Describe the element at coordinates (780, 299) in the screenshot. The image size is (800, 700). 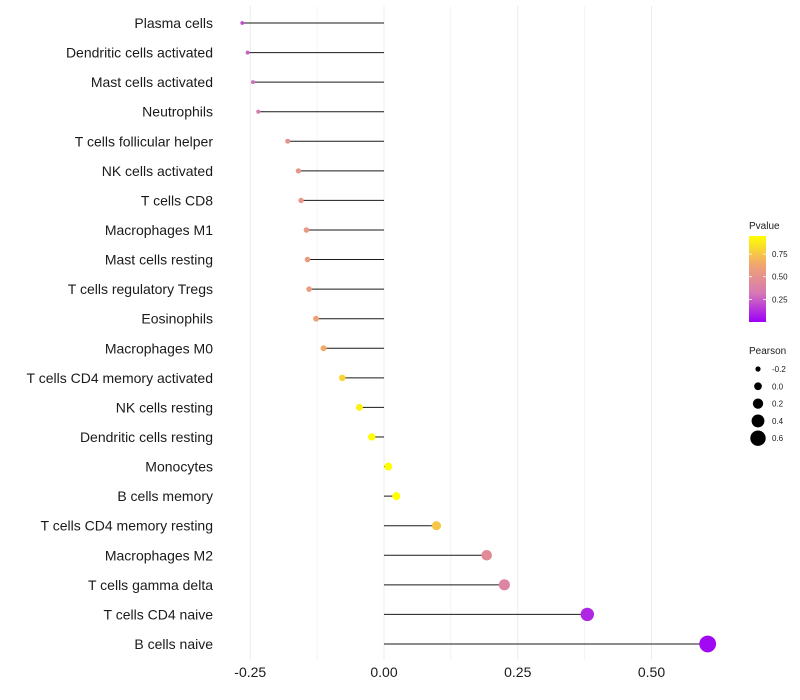
I see `pvalue-legend-label: 0.25` at that location.